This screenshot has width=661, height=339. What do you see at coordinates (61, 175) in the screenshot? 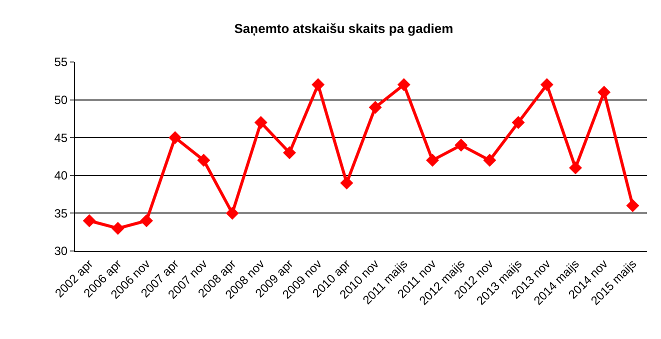
I see `y-tick-label: 40` at bounding box center [61, 175].